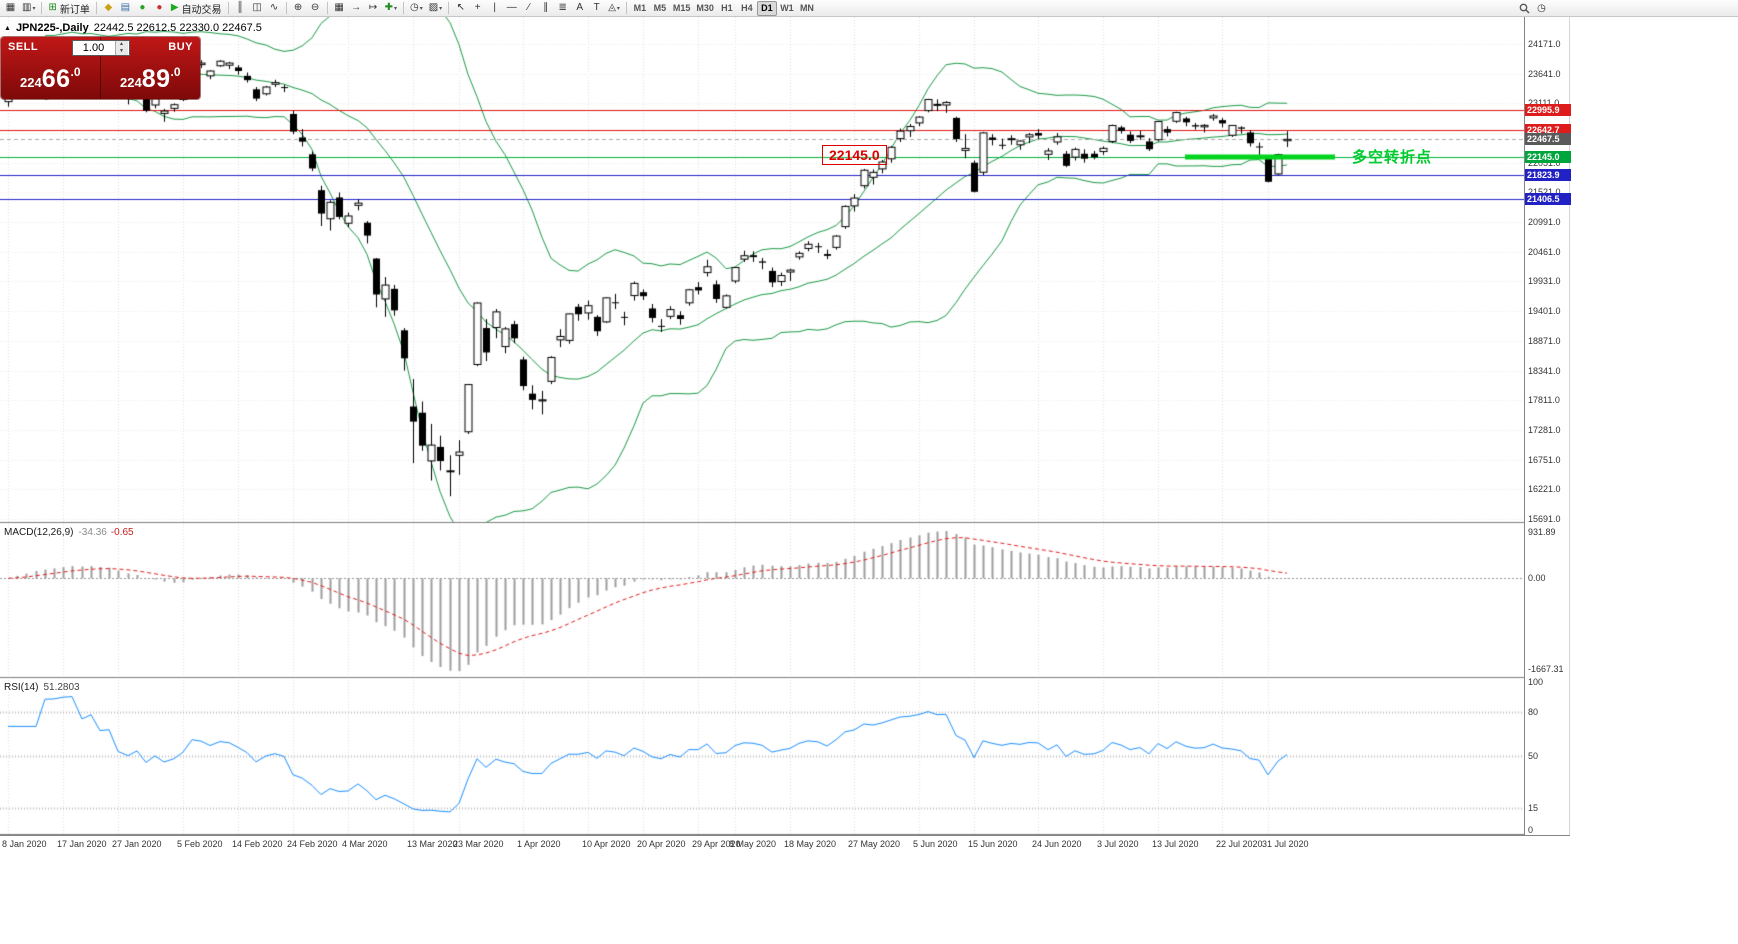 The image size is (1738, 944). I want to click on templates-button: ▨ ▾, so click(435, 8).